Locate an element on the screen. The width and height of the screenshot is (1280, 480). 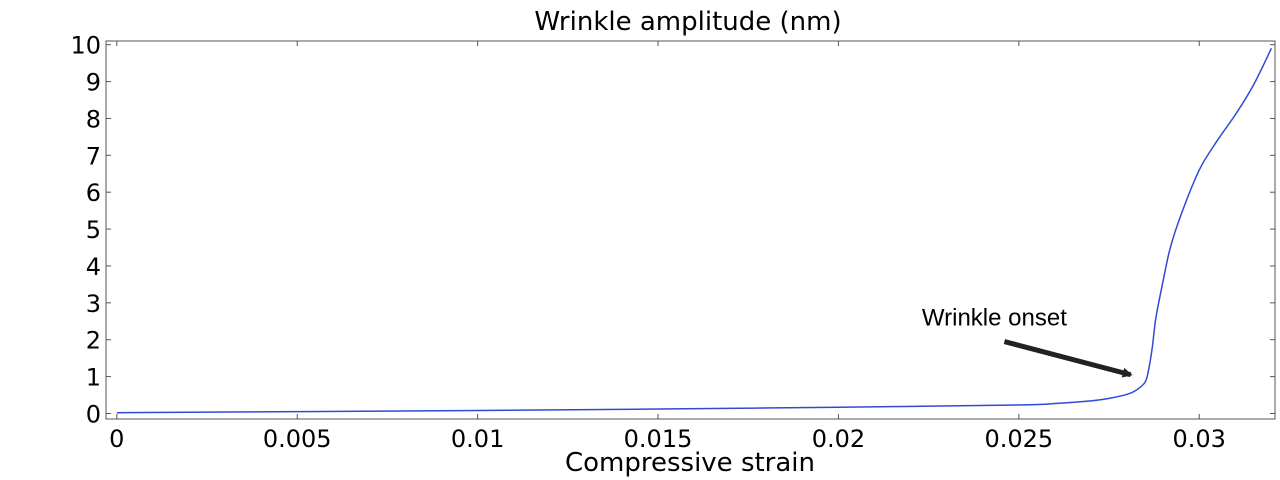
y-tick-label: 2 is located at coordinates (93, 341).